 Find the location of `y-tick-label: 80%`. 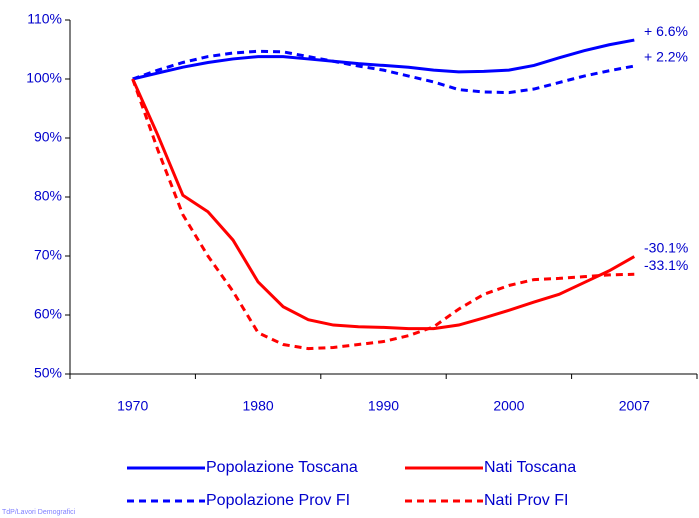

y-tick-label: 80% is located at coordinates (48, 196).